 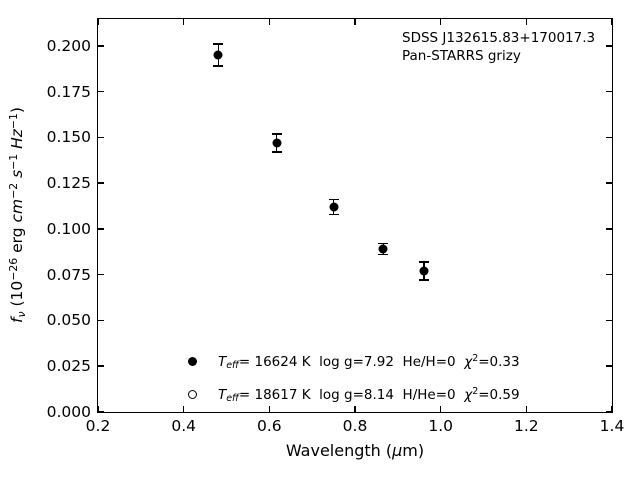 What do you see at coordinates (183, 426) in the screenshot?
I see `x-tick-label: 0.4` at bounding box center [183, 426].